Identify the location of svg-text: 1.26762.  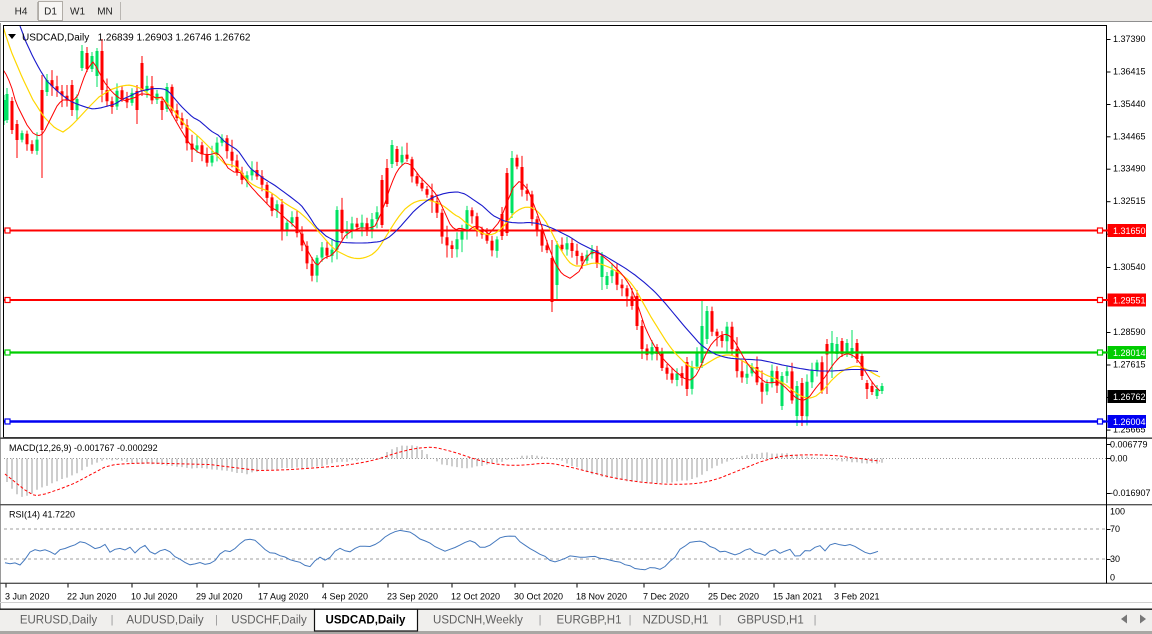
(1129, 397).